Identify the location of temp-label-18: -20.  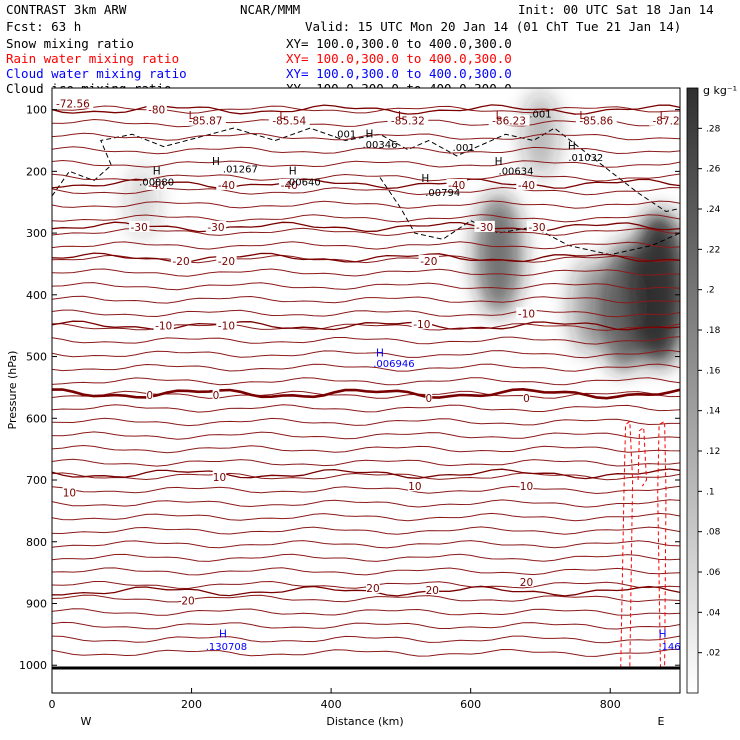
(226, 262).